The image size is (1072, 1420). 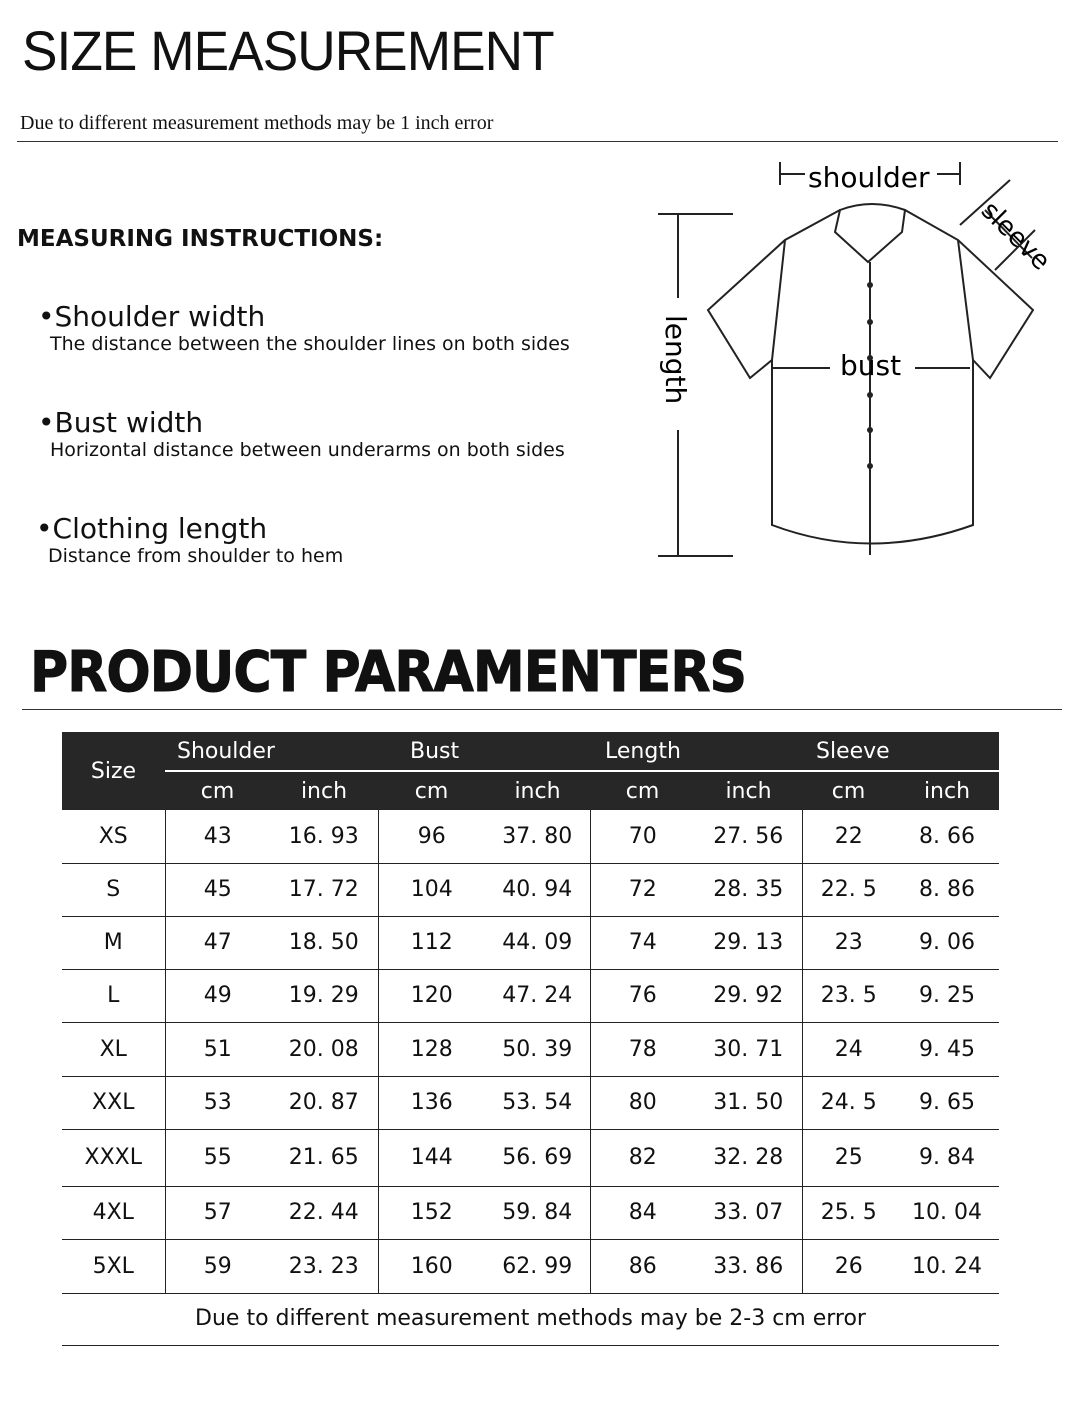 I want to click on bust-label: bust, so click(x=870, y=365).